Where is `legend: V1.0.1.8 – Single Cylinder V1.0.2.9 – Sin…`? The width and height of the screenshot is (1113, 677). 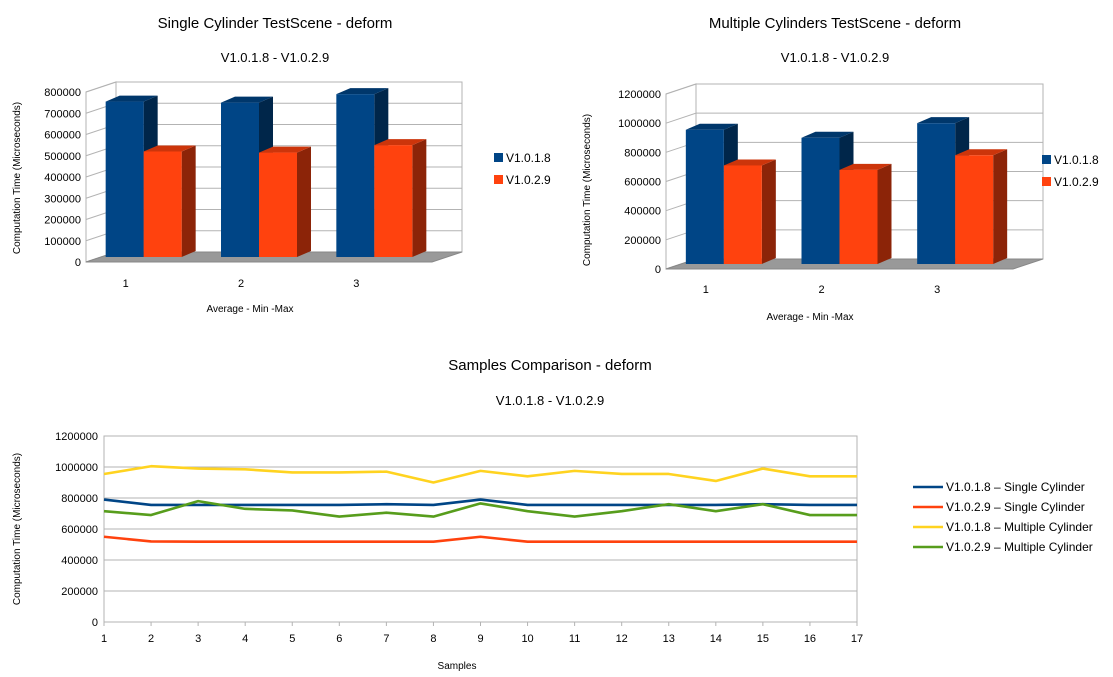
legend: V1.0.1.8 – Single Cylinder V1.0.2.9 – Sin… is located at coordinates (1003, 517).